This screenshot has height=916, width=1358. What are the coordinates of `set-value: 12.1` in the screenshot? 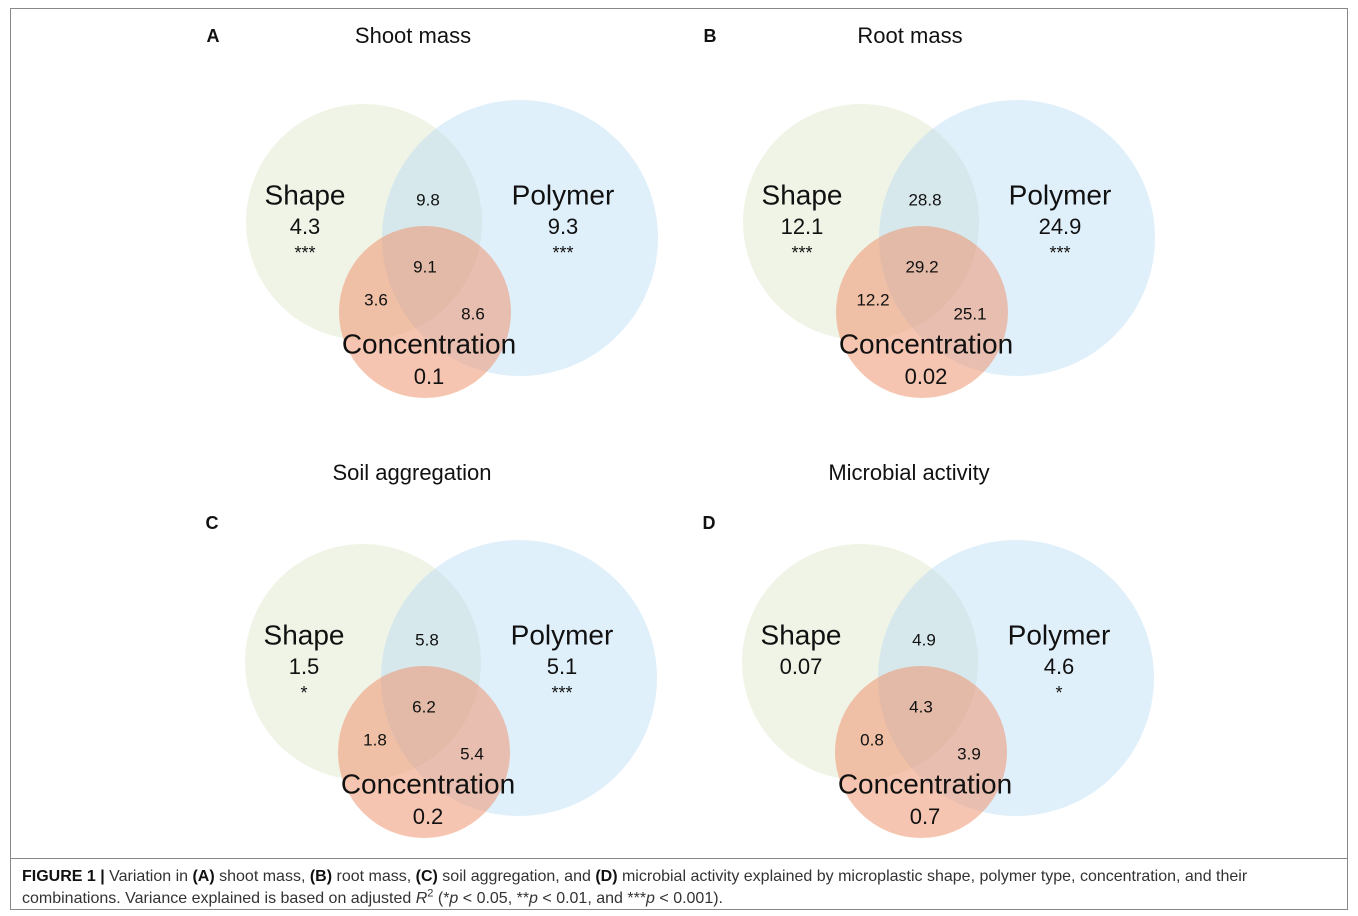 It's located at (802, 226).